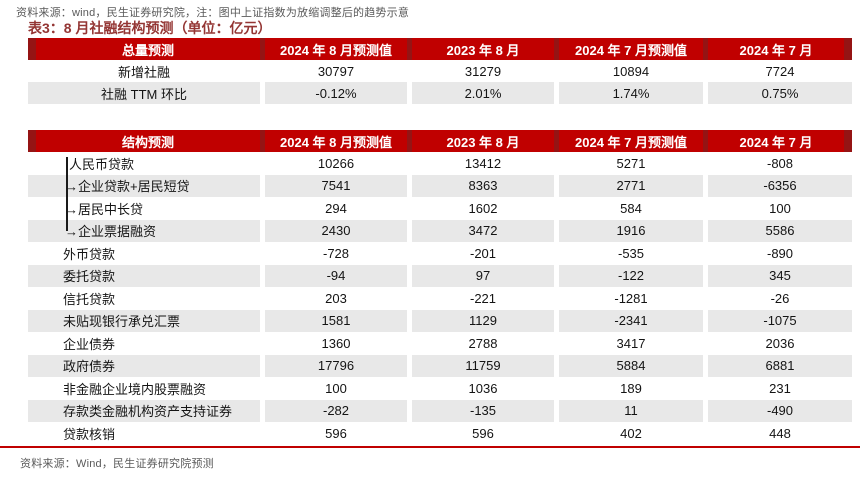 This screenshot has height=490, width=860. I want to click on cell: 231, so click(777, 388).